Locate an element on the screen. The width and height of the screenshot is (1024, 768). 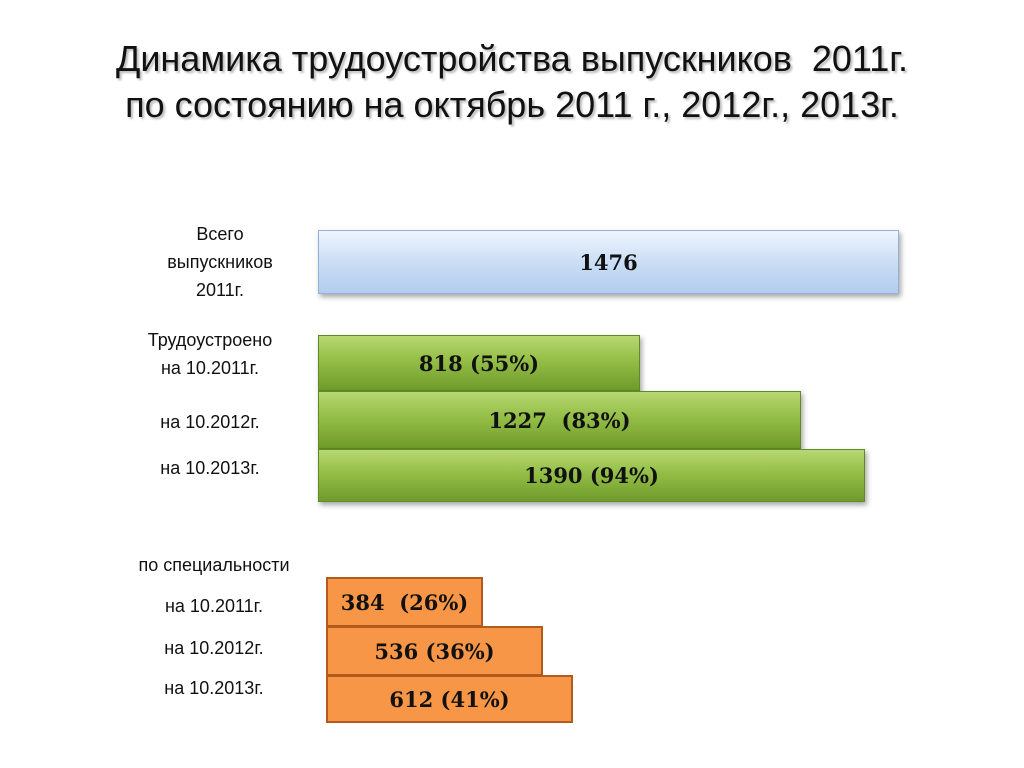
label-employed-line-1: Трудоустроено is located at coordinates (210, 340).